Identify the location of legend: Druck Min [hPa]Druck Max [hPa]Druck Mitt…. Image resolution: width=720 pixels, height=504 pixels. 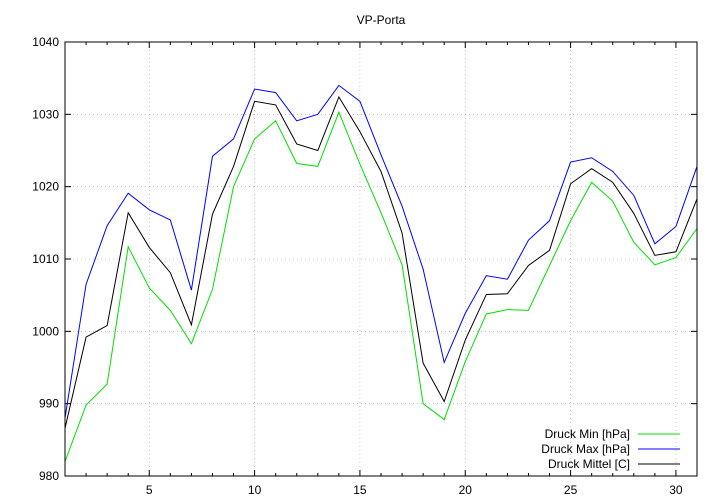
(610, 449).